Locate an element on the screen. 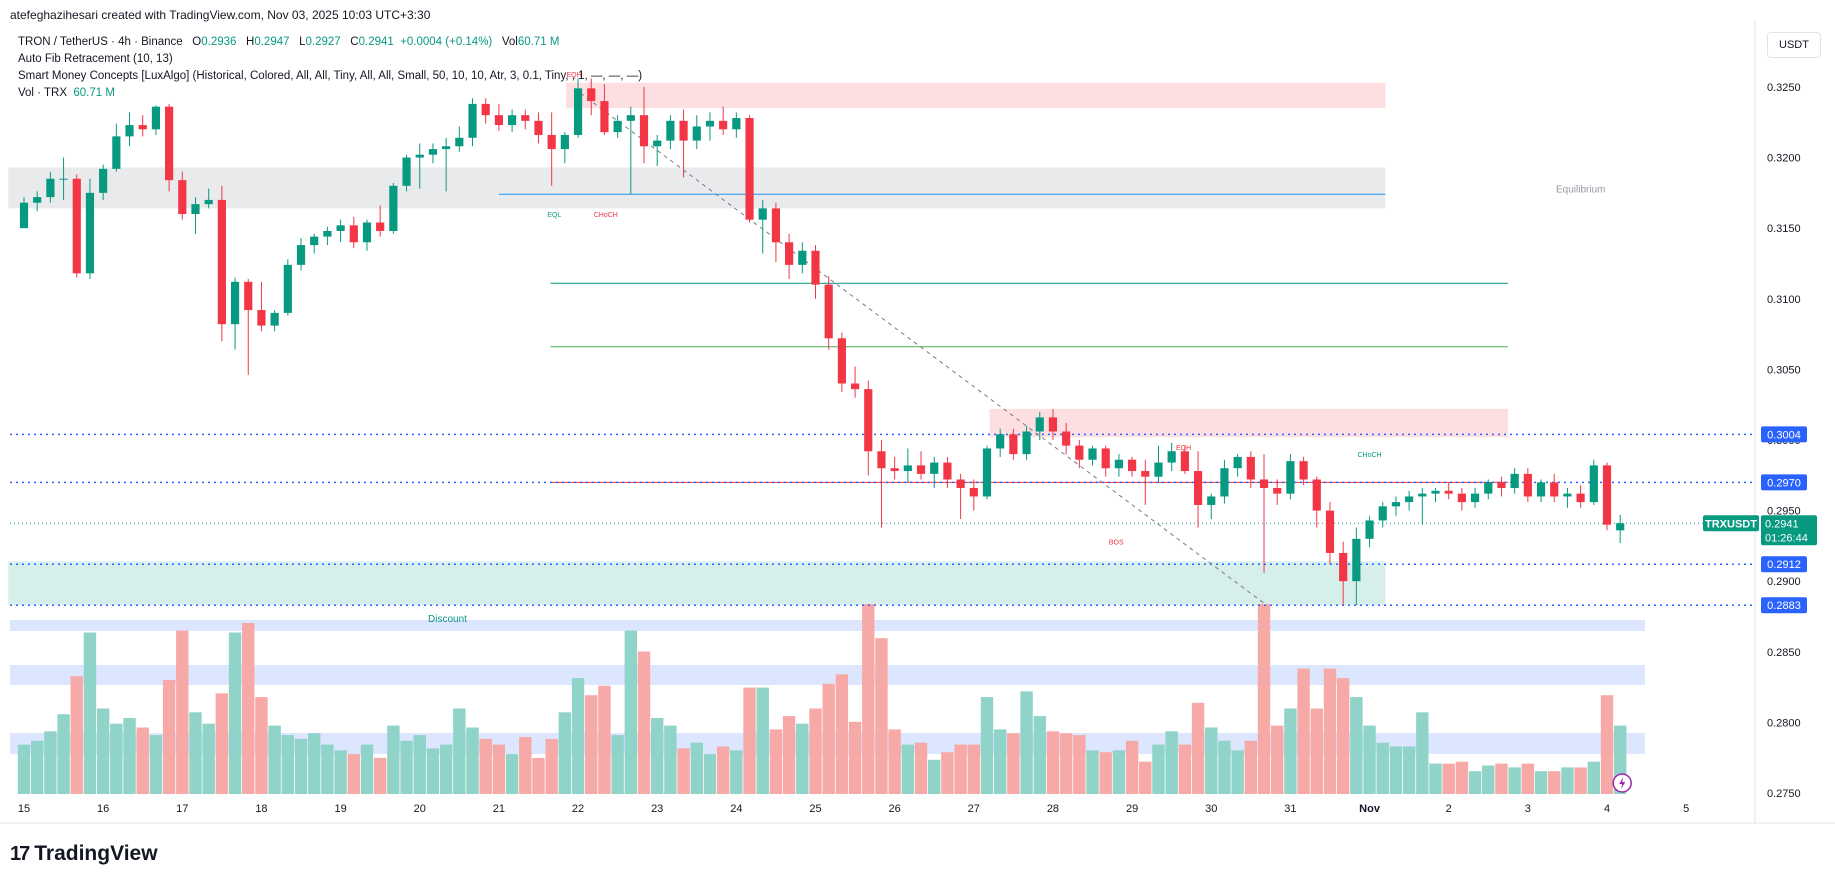 This screenshot has height=883, width=1835. tradingview-logo-text: TradingView is located at coordinates (96, 853).